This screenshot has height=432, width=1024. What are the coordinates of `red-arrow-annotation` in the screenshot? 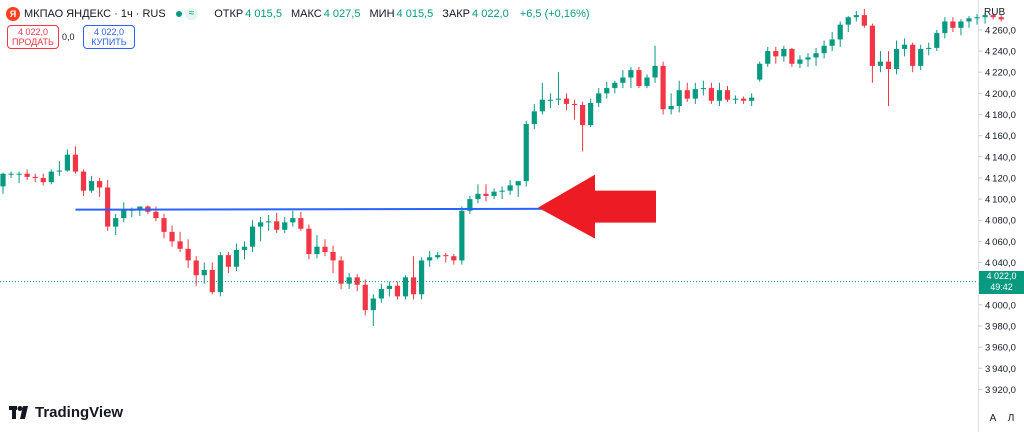 It's located at (597, 206).